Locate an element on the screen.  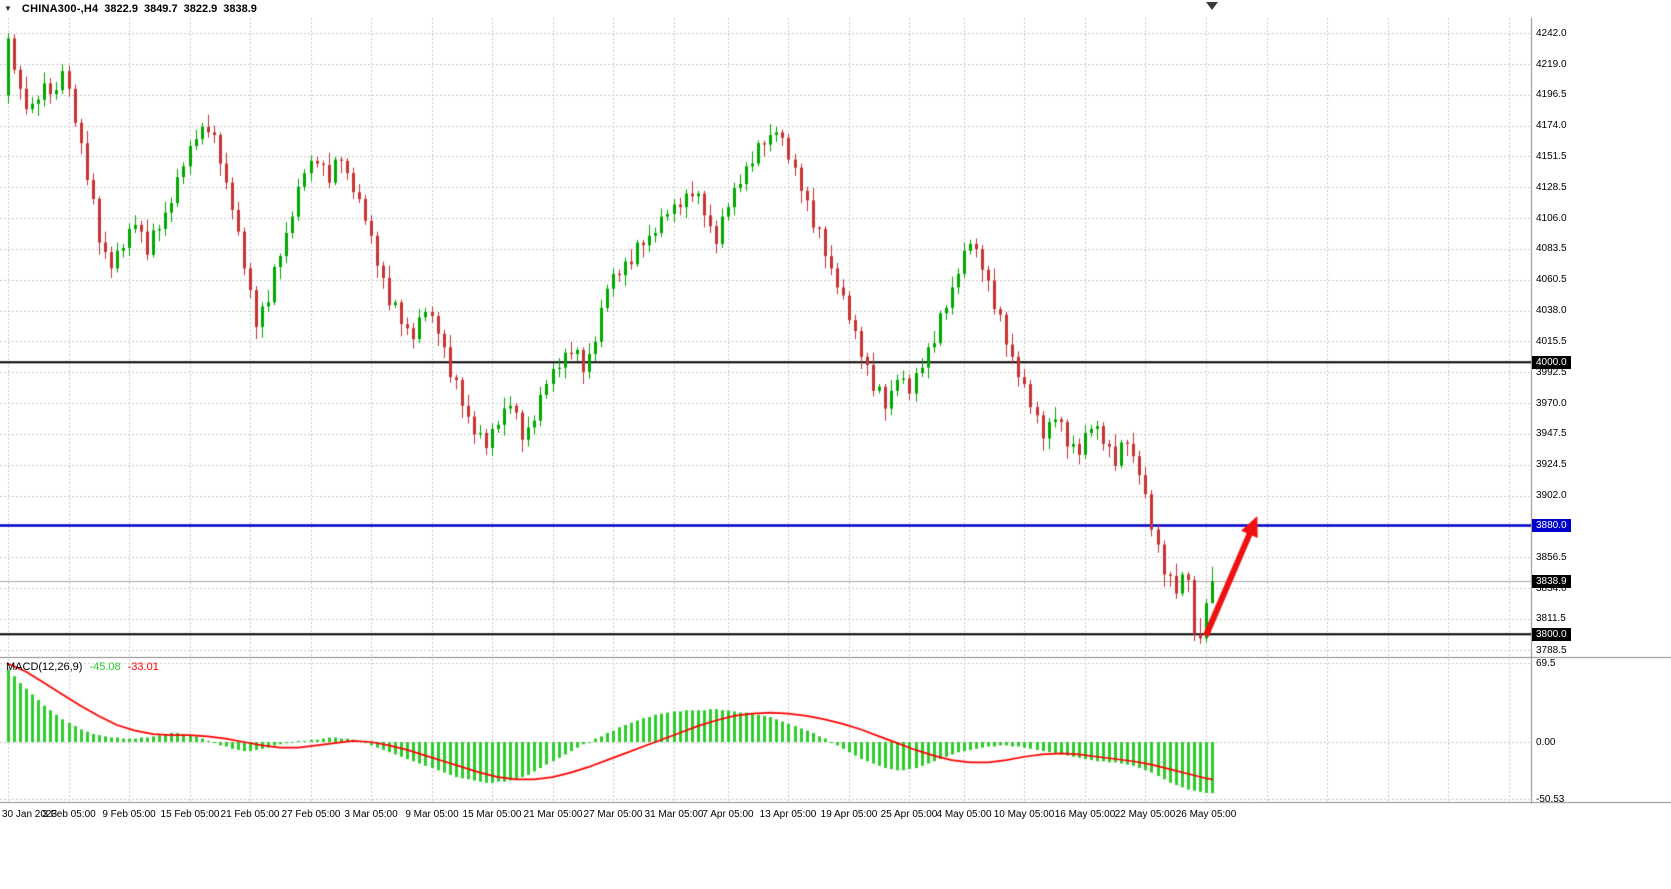
quote-low: 3822.9 is located at coordinates (200, 9).